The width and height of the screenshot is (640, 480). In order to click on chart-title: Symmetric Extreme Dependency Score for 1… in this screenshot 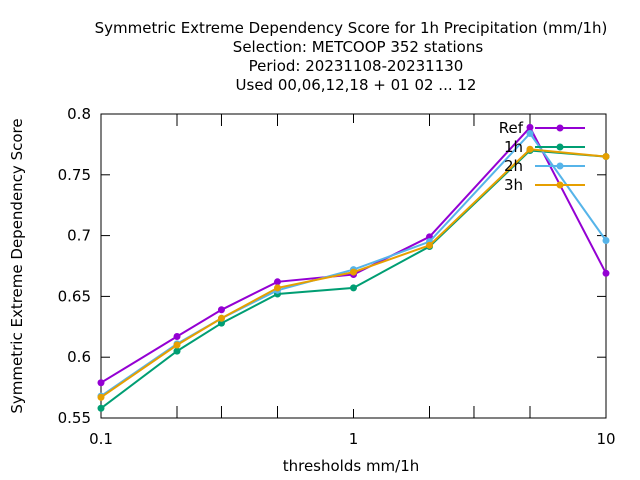, I will do `click(351, 56)`.